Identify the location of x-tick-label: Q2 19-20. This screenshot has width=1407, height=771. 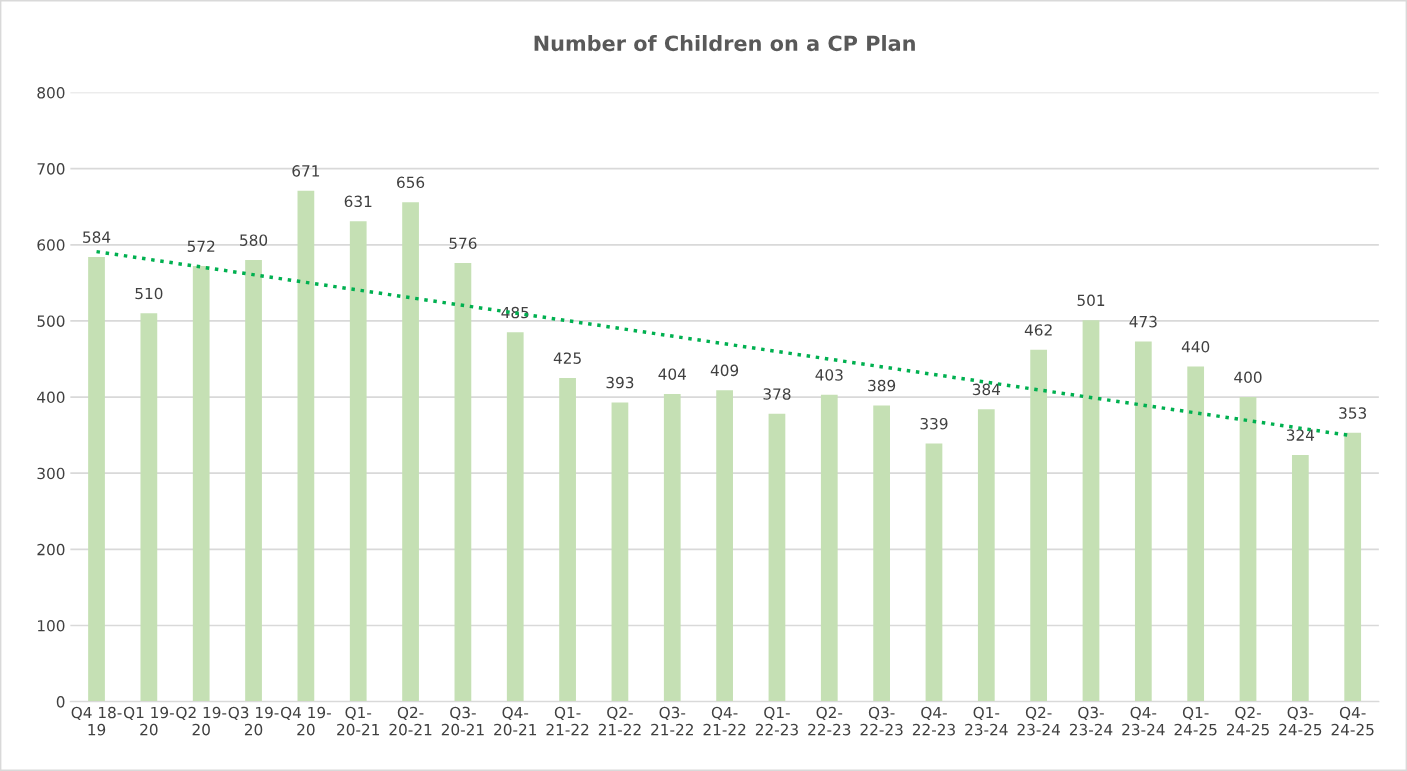
(201, 721).